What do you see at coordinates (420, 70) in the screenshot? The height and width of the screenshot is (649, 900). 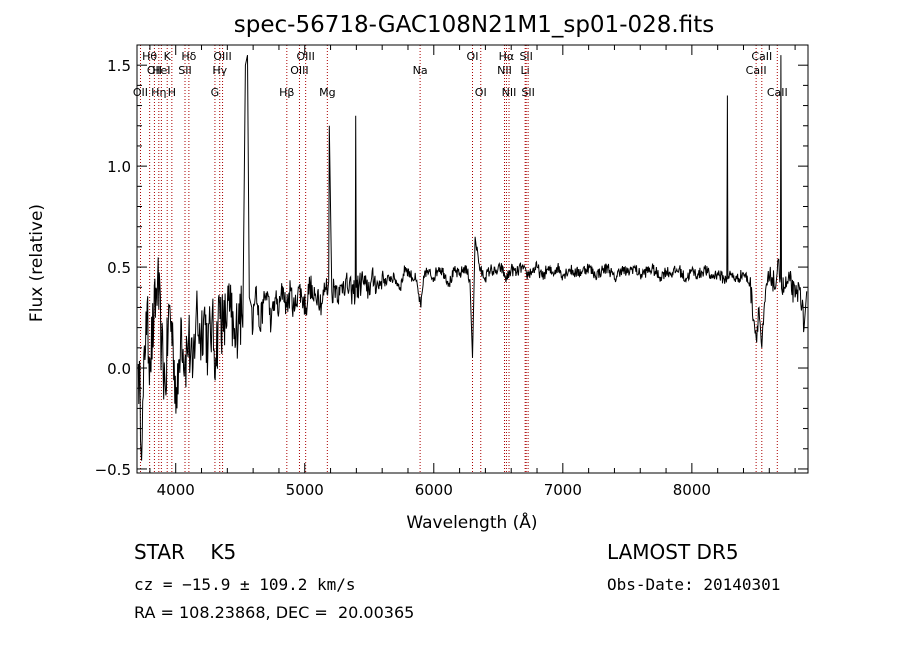 I see `line-marker-label: Na` at bounding box center [420, 70].